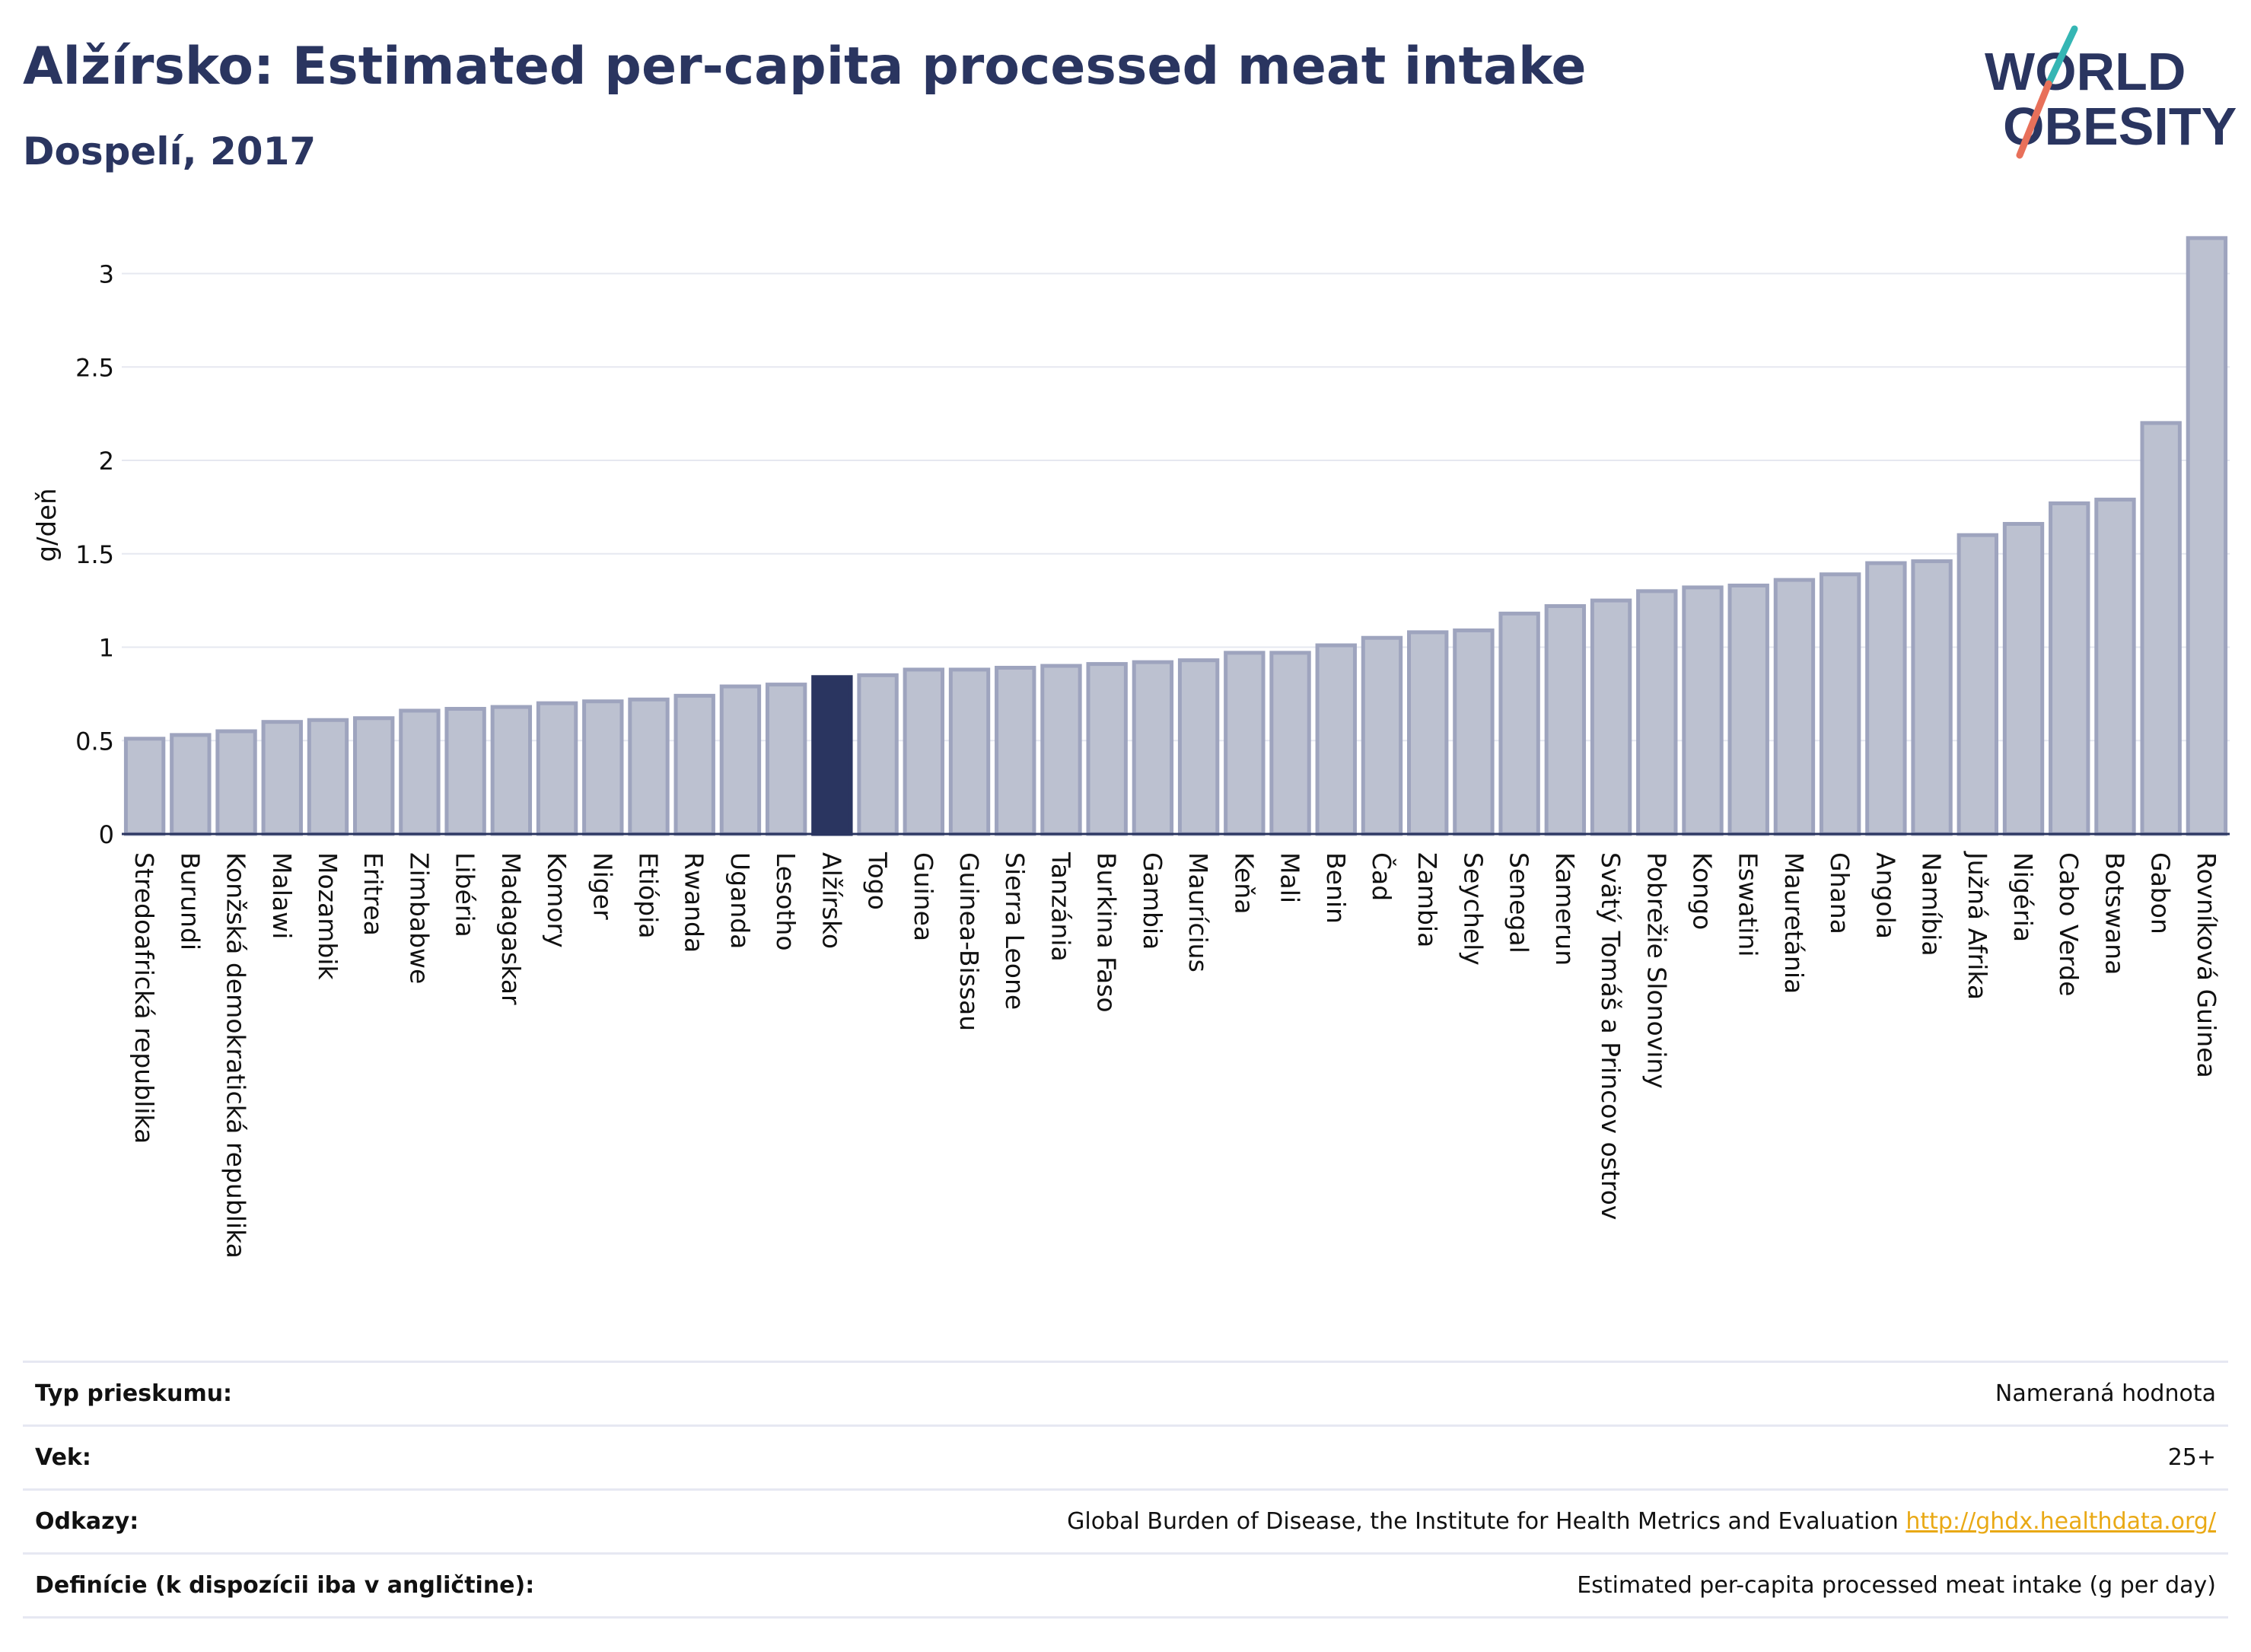 This screenshot has width=2251, height=1652. Describe the element at coordinates (1565, 909) in the screenshot. I see `x-tick-label: Kamerun` at that location.